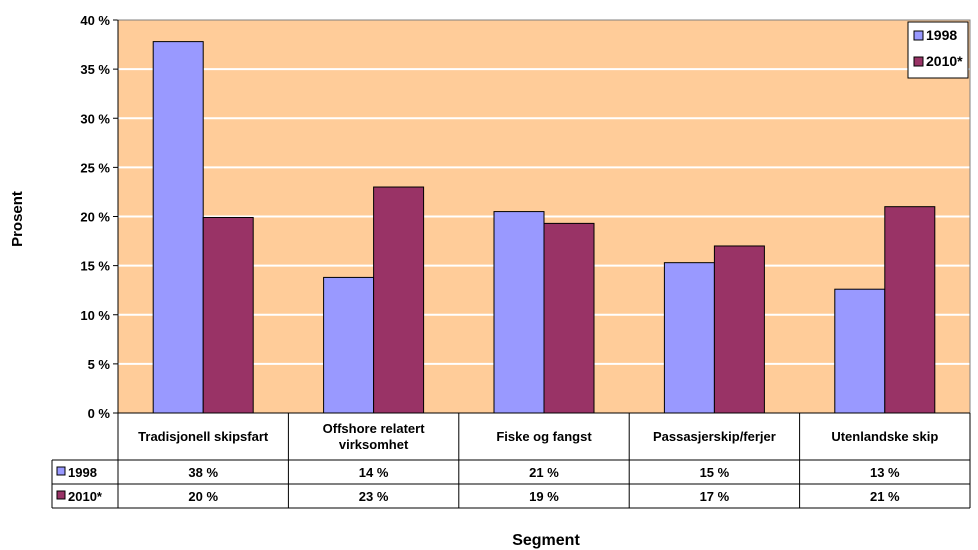 The height and width of the screenshot is (550, 978). Describe the element at coordinates (95, 69) in the screenshot. I see `y-tick-label: 35 %` at that location.